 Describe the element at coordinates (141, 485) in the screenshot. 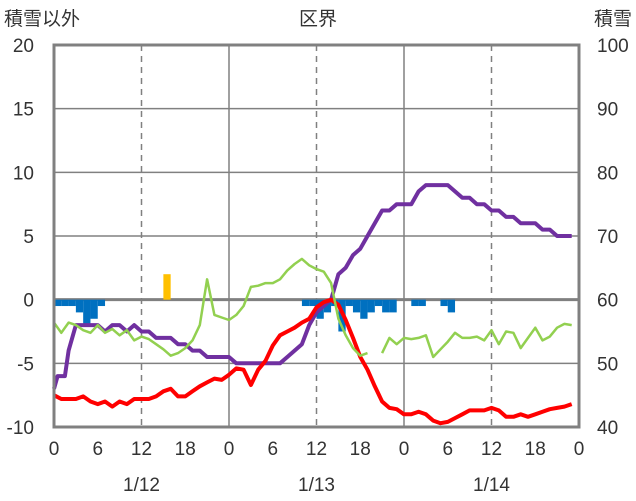

I see `date-label: 1/12` at that location.